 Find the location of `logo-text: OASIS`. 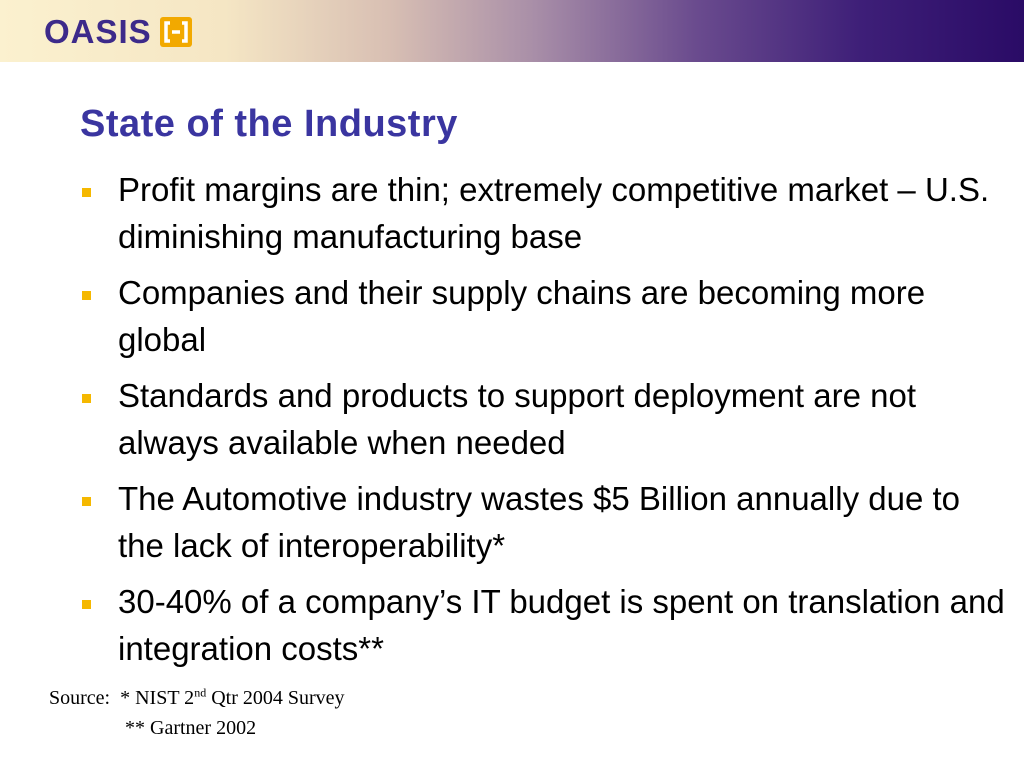

logo-text: OASIS is located at coordinates (98, 31).